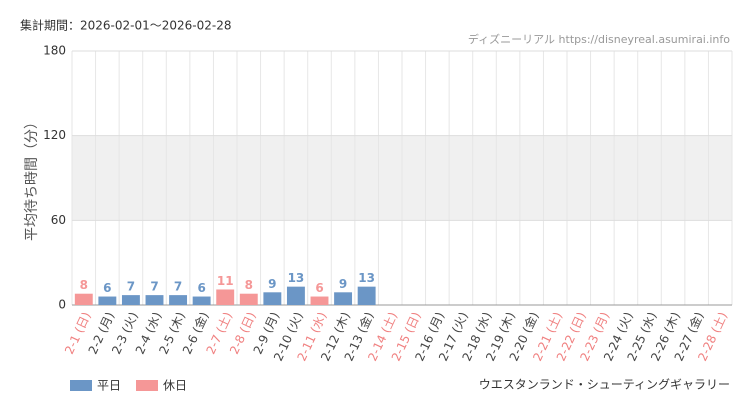 The height and width of the screenshot is (410, 750). I want to click on data-label: 11, so click(225, 281).